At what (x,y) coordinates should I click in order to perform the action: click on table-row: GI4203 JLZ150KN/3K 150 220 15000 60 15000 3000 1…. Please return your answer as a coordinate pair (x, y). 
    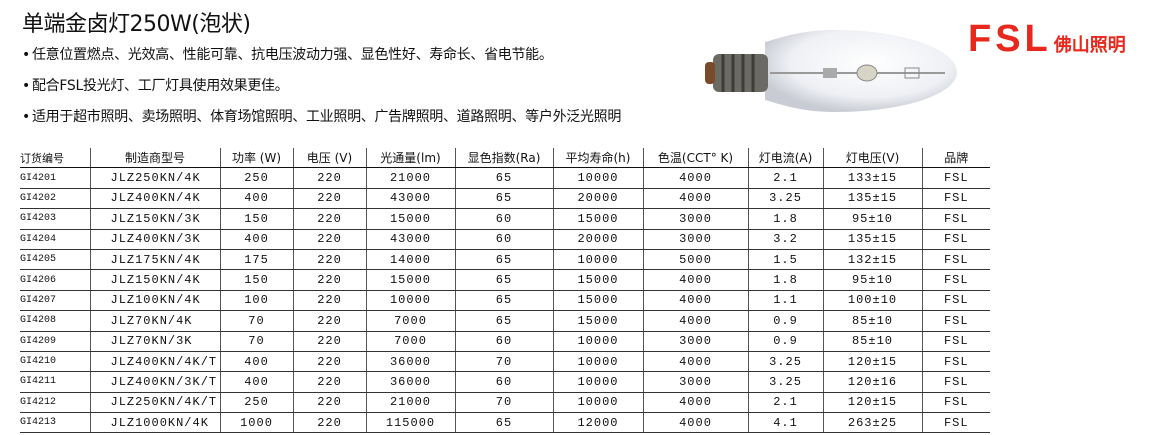
    Looking at the image, I should click on (505, 219).